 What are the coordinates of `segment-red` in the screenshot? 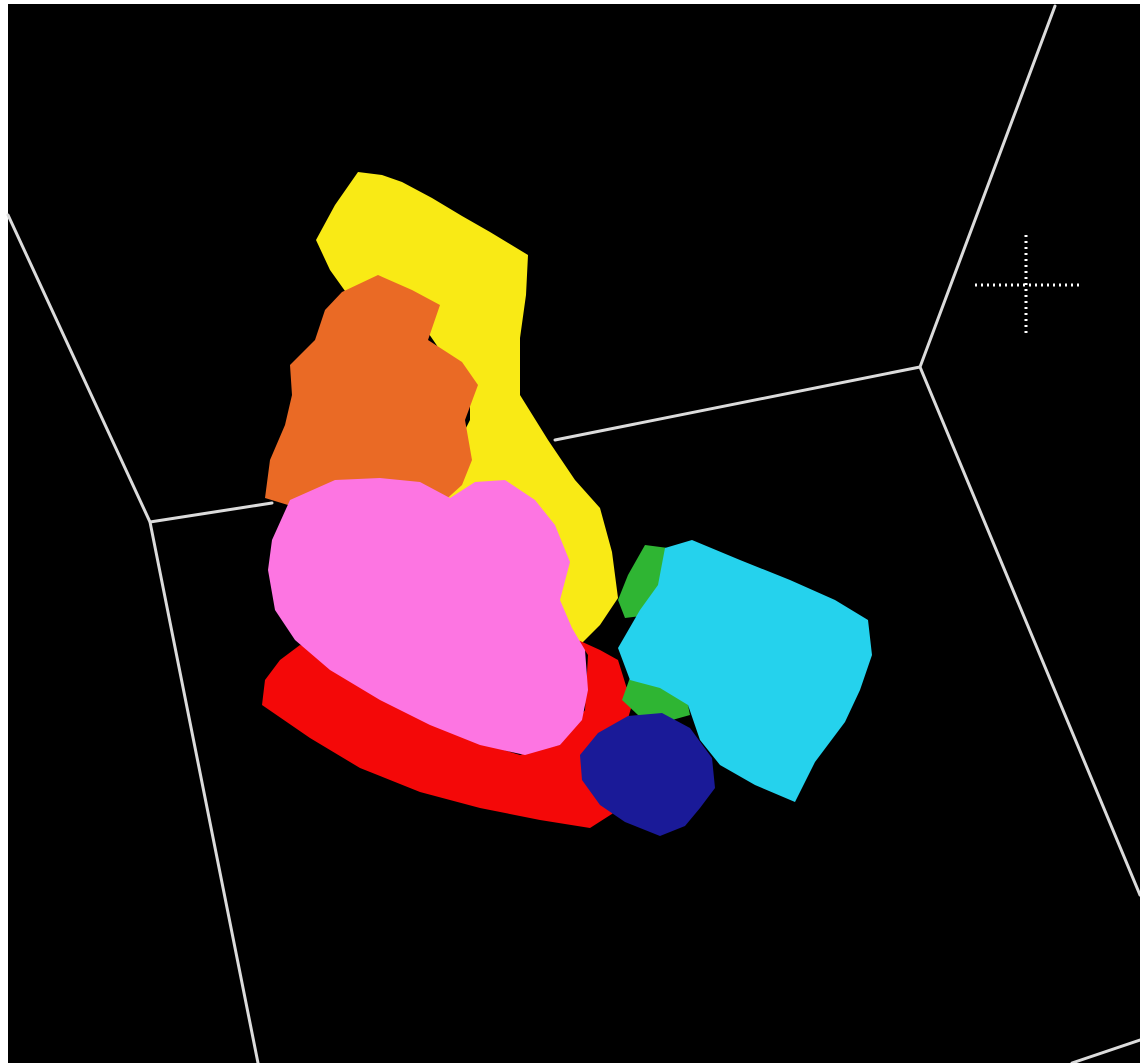 It's located at (447, 734).